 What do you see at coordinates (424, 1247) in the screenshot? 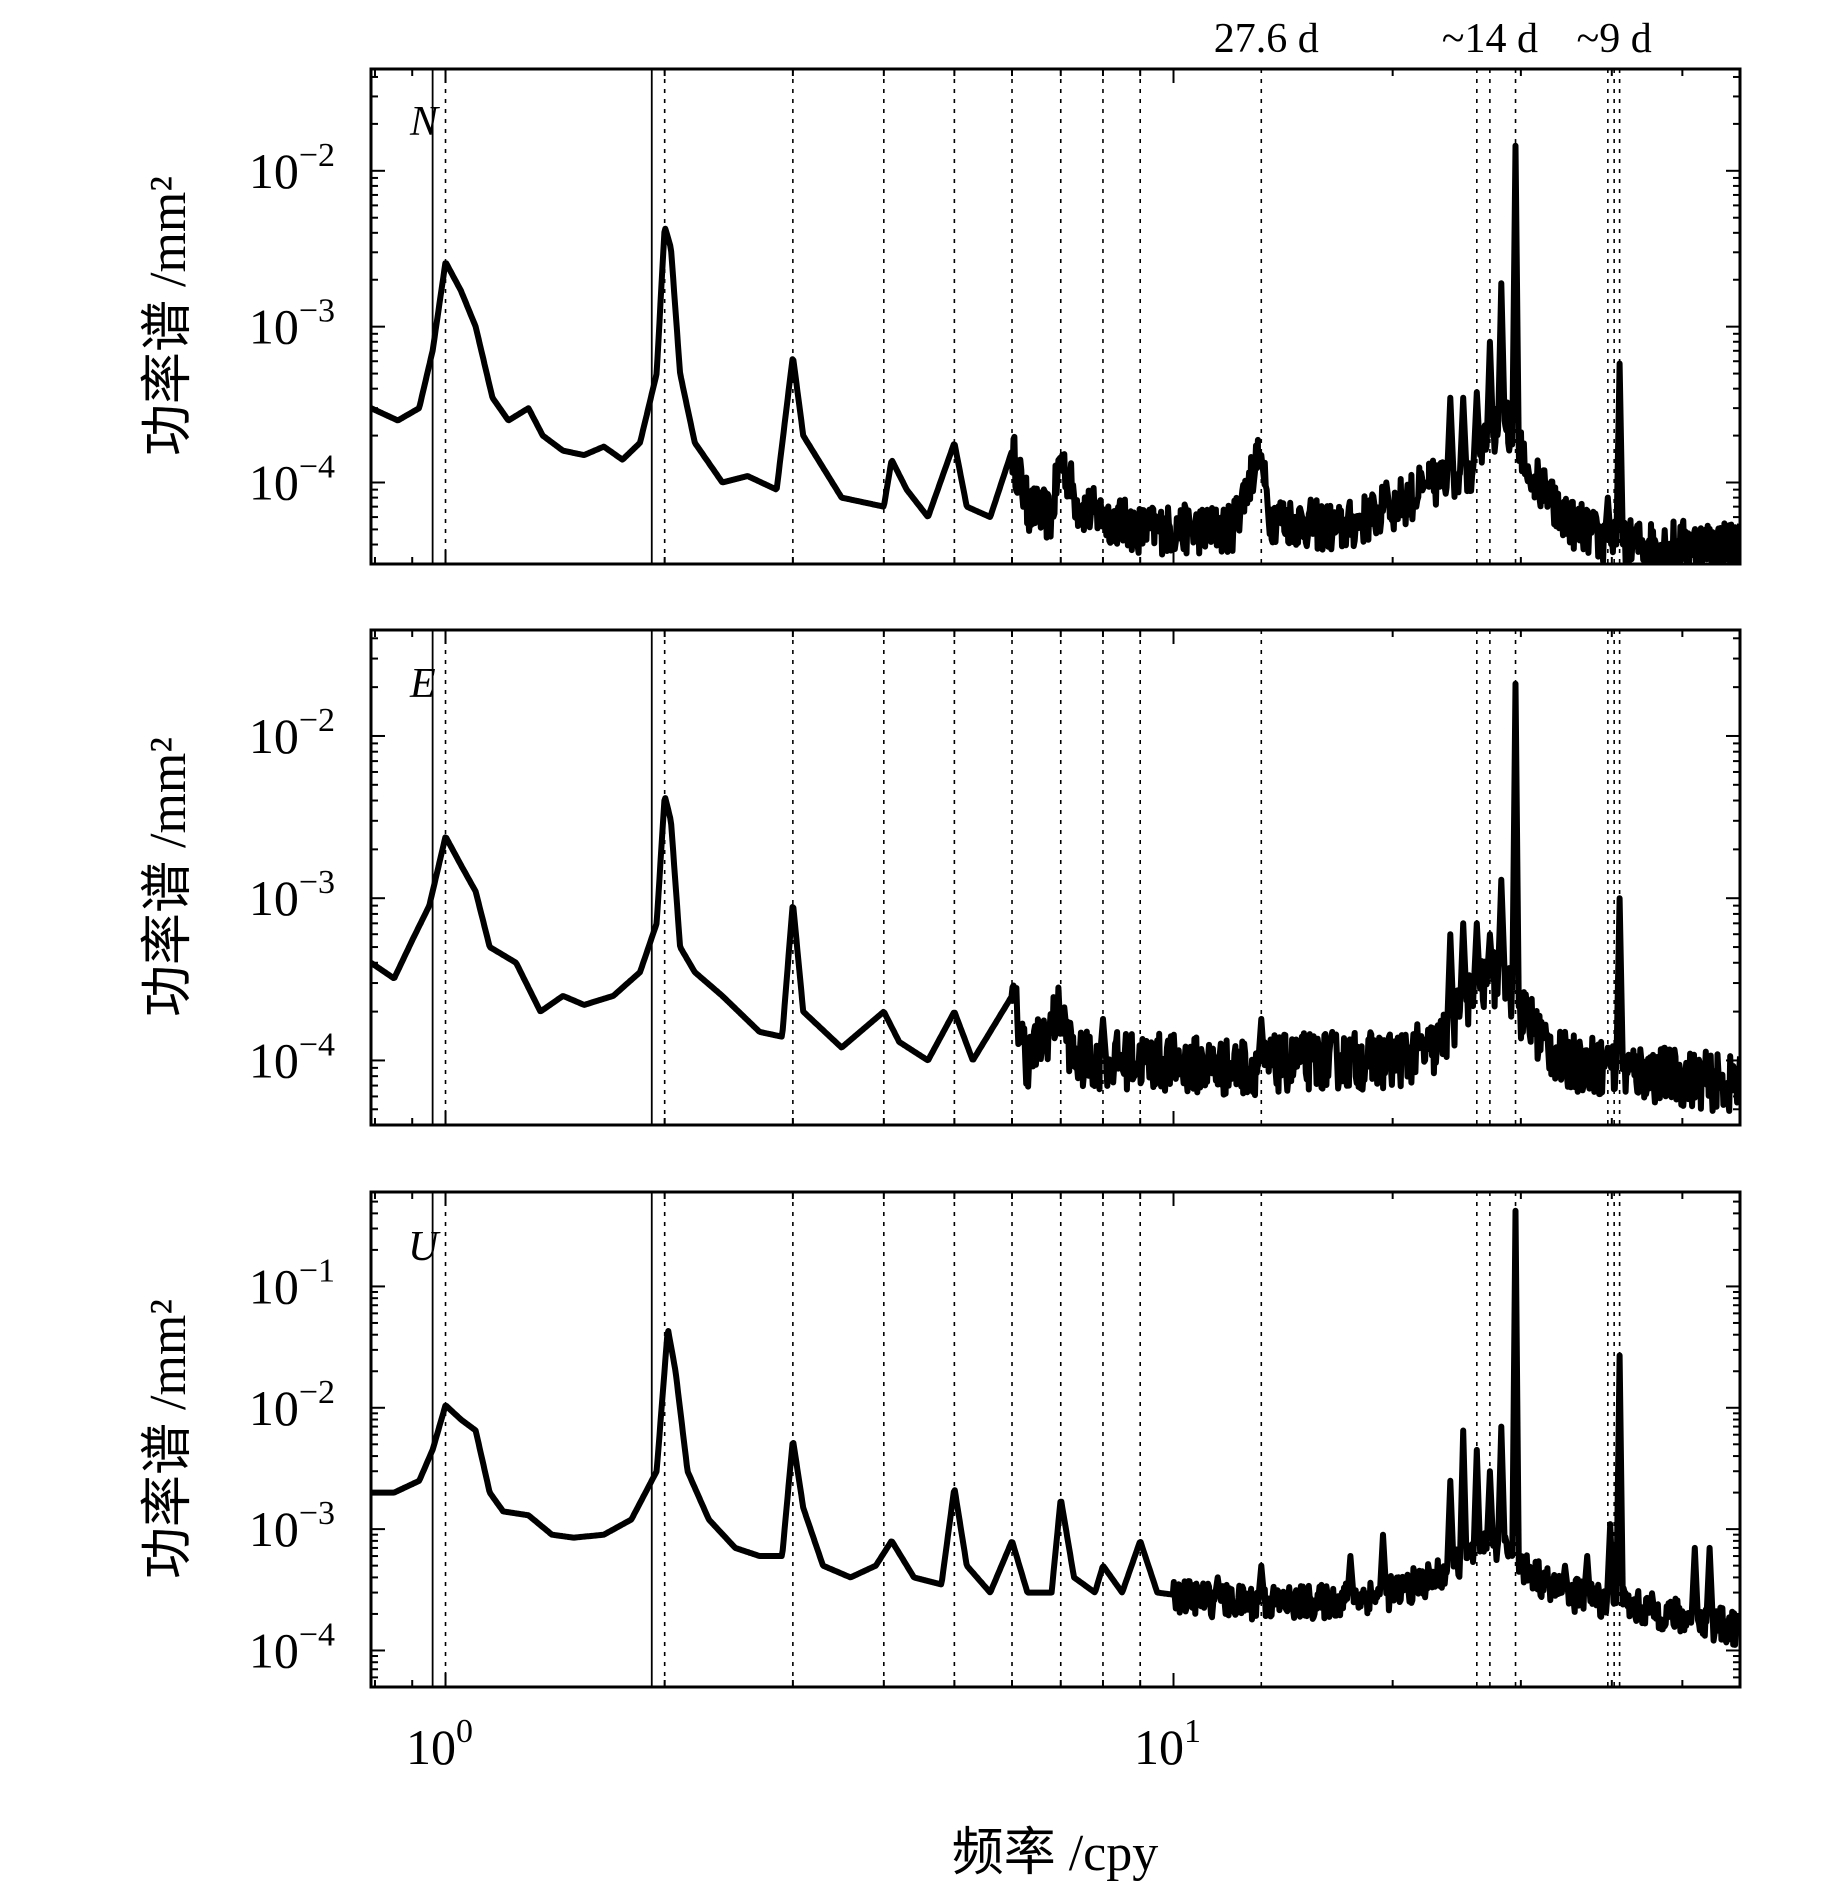
I see `panel-label-up: U` at bounding box center [424, 1247].